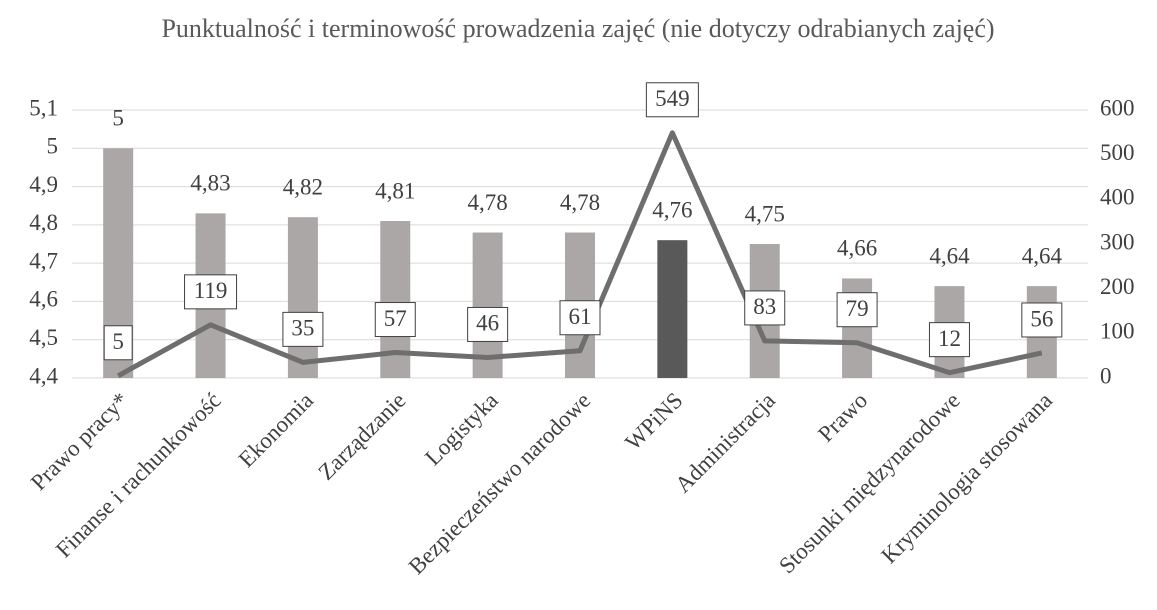  I want to click on bar-value-label: 4,75, so click(765, 213).